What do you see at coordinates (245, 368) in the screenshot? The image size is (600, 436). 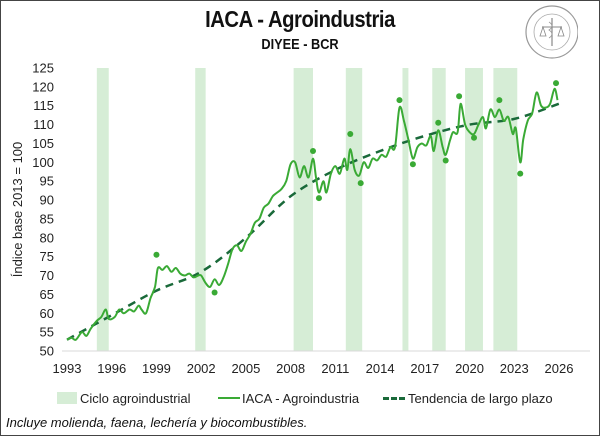 I see `x-tick-label: 2005` at bounding box center [245, 368].